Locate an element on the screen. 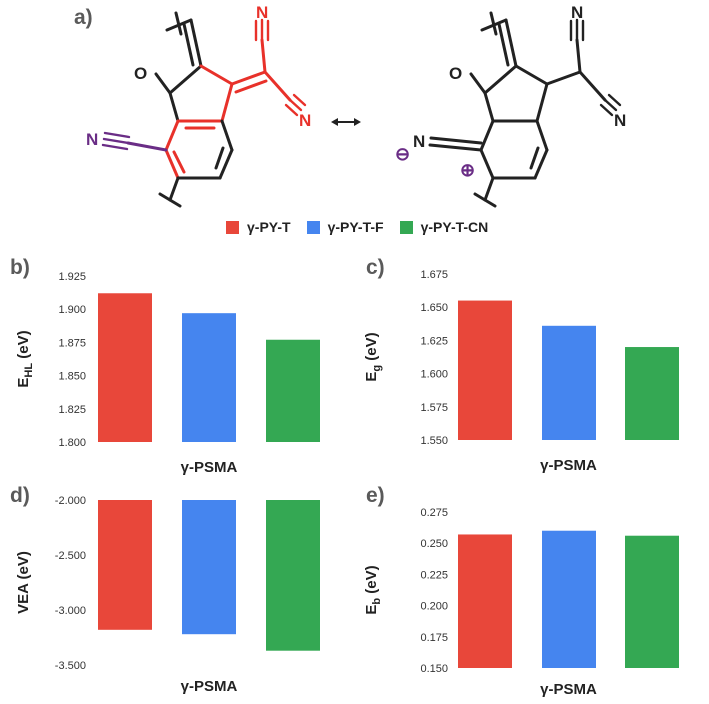 The height and width of the screenshot is (704, 709). atom-label-n-right-top: N is located at coordinates (577, 12).